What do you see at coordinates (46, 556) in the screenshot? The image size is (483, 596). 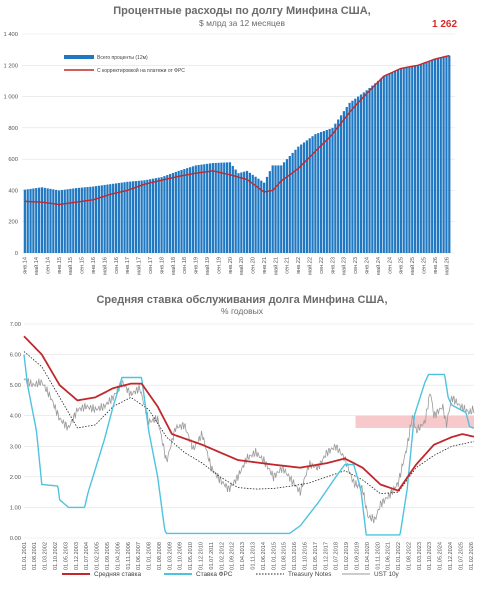 I see `x-tick-label: 01.03.2002` at bounding box center [46, 556].